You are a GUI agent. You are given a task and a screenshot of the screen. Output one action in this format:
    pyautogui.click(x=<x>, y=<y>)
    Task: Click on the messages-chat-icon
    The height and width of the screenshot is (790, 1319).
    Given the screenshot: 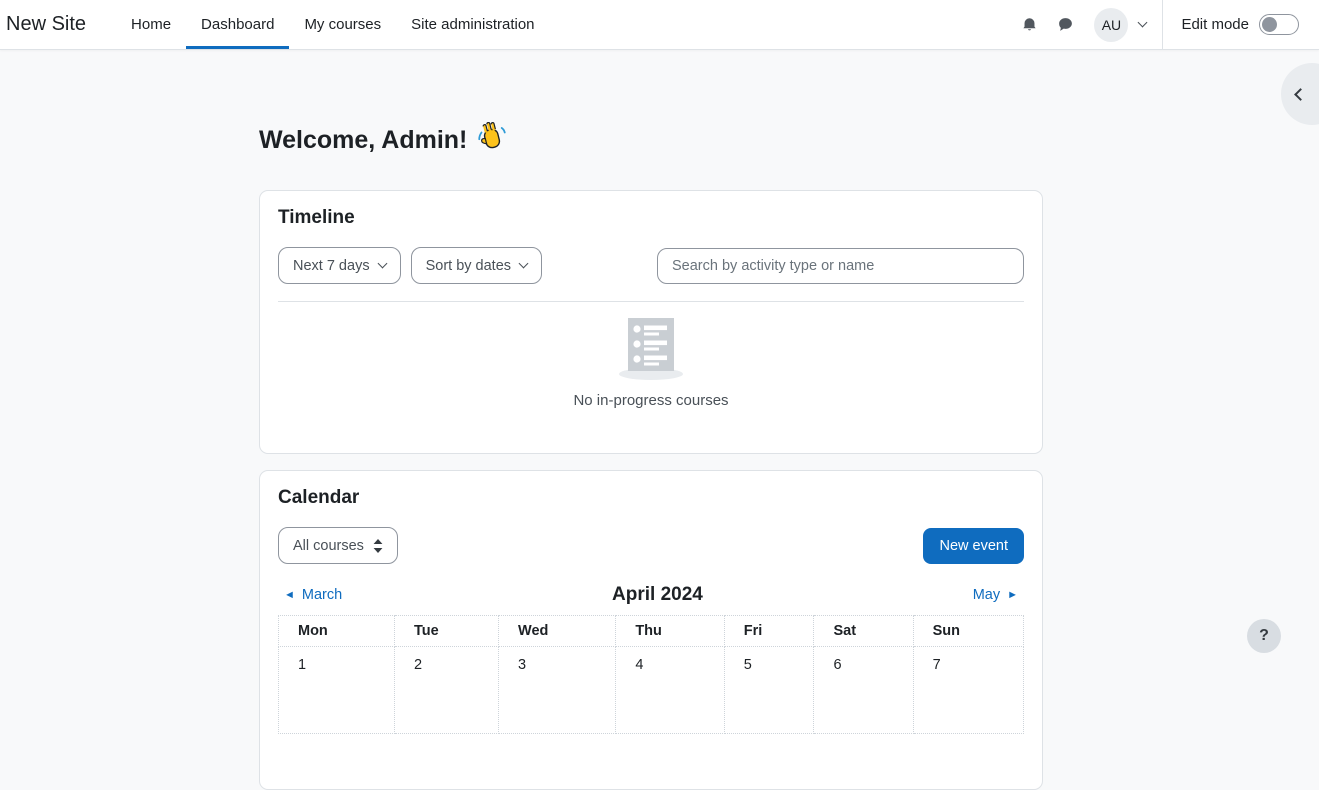 What is the action you would take?
    pyautogui.click(x=1065, y=25)
    